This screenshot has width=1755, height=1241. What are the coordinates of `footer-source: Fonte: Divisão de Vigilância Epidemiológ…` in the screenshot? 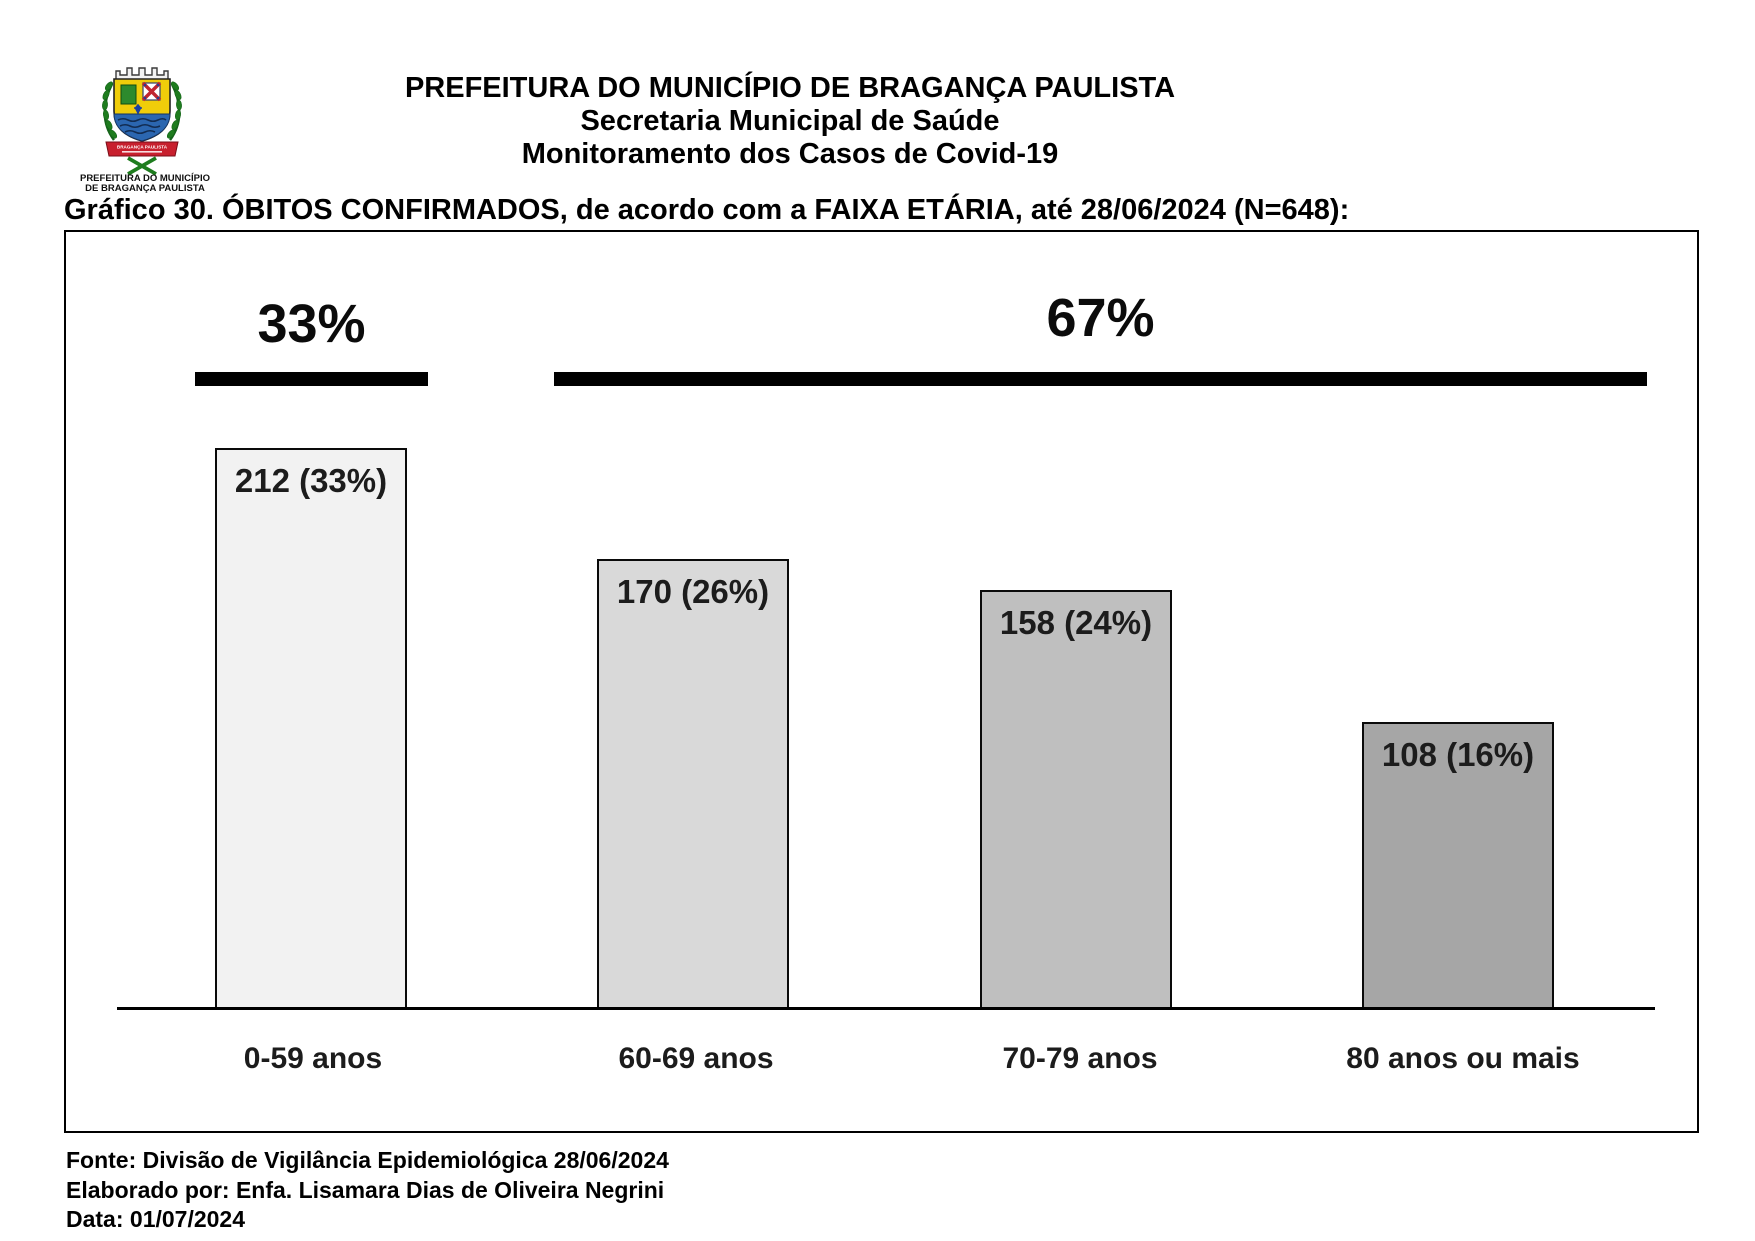 It's located at (367, 1160).